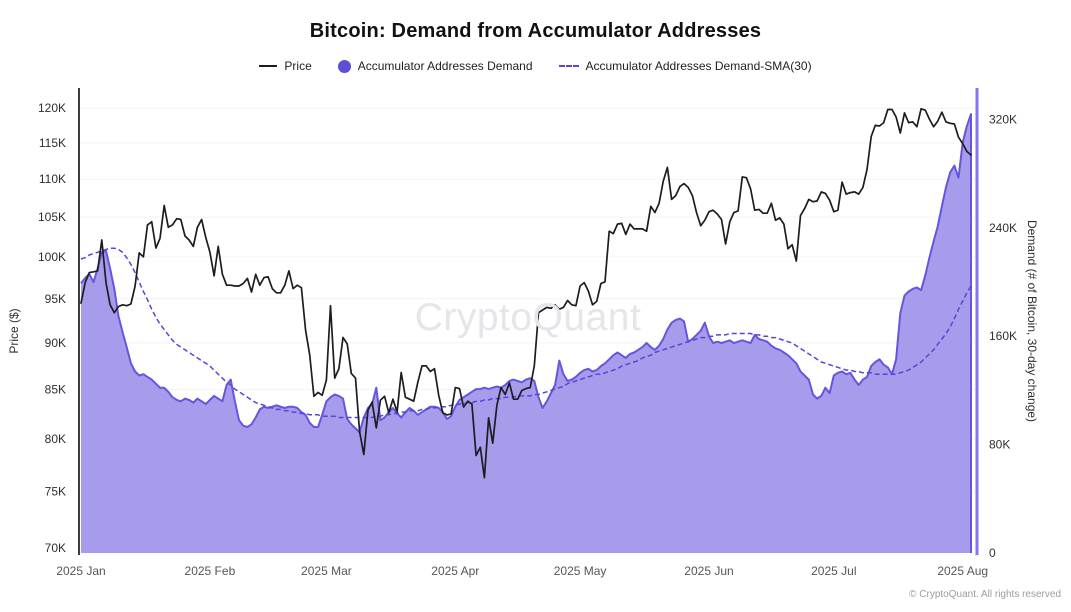 Image resolution: width=1071 pixels, height=612 pixels. What do you see at coordinates (52, 179) in the screenshot?
I see `svg-text: 110K` at bounding box center [52, 179].